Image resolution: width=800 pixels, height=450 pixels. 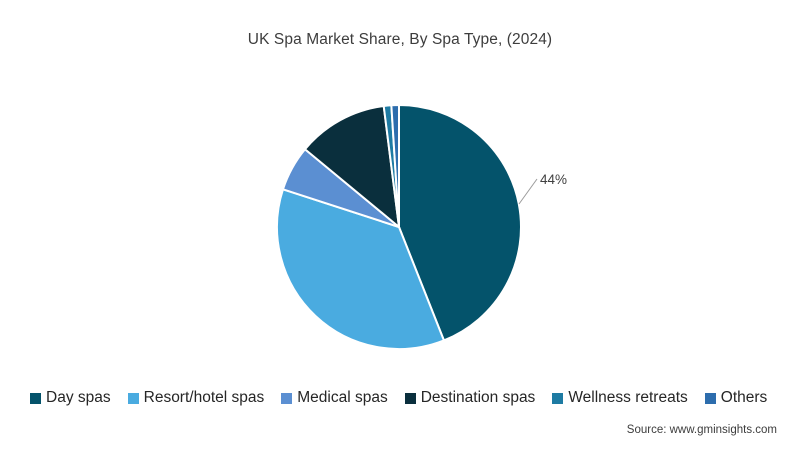 I want to click on source-attribution: Source: www.gminsights.com, so click(x=701, y=430).